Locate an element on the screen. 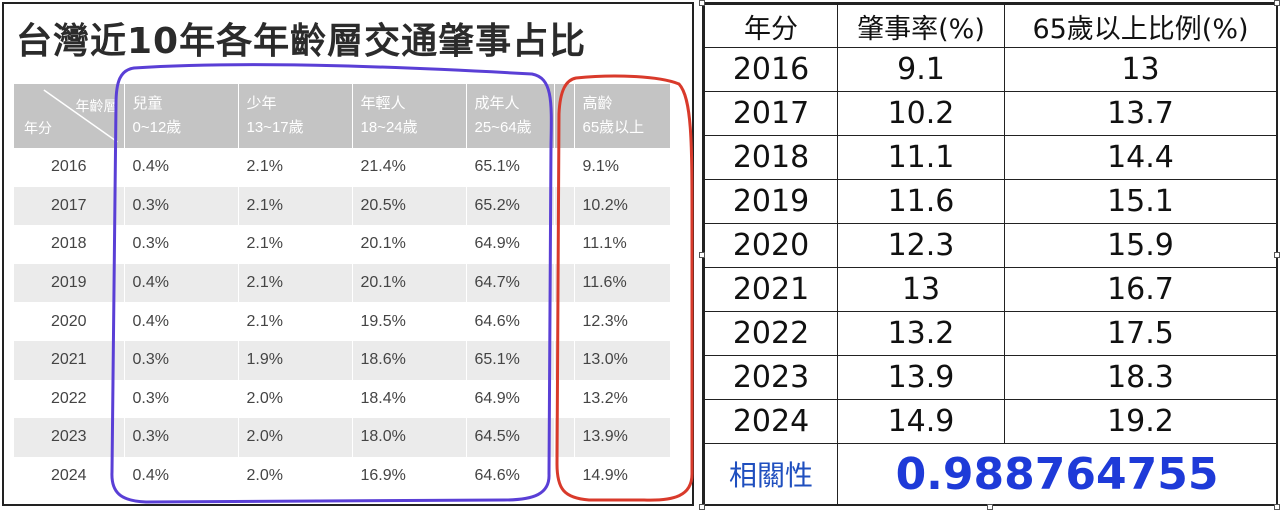 Image resolution: width=1280 pixels, height=510 pixels. header-row: 年分 肇事率(%) 65歲以上比例(%) is located at coordinates (990, 26).